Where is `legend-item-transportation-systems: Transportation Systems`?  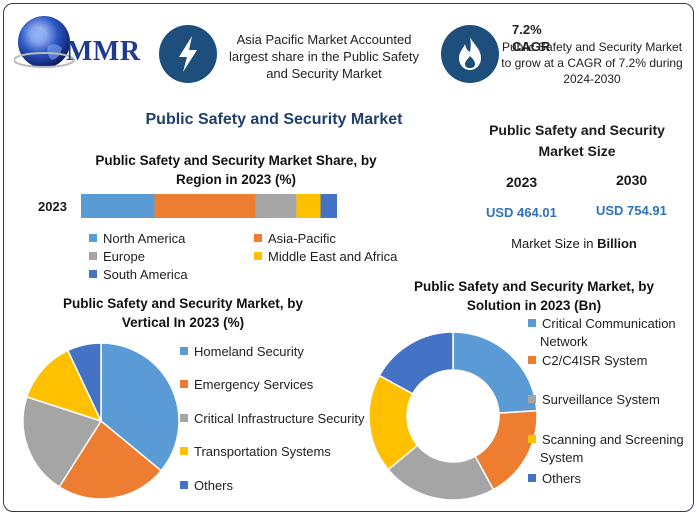
legend-item-transportation-systems: Transportation Systems is located at coordinates (255, 451).